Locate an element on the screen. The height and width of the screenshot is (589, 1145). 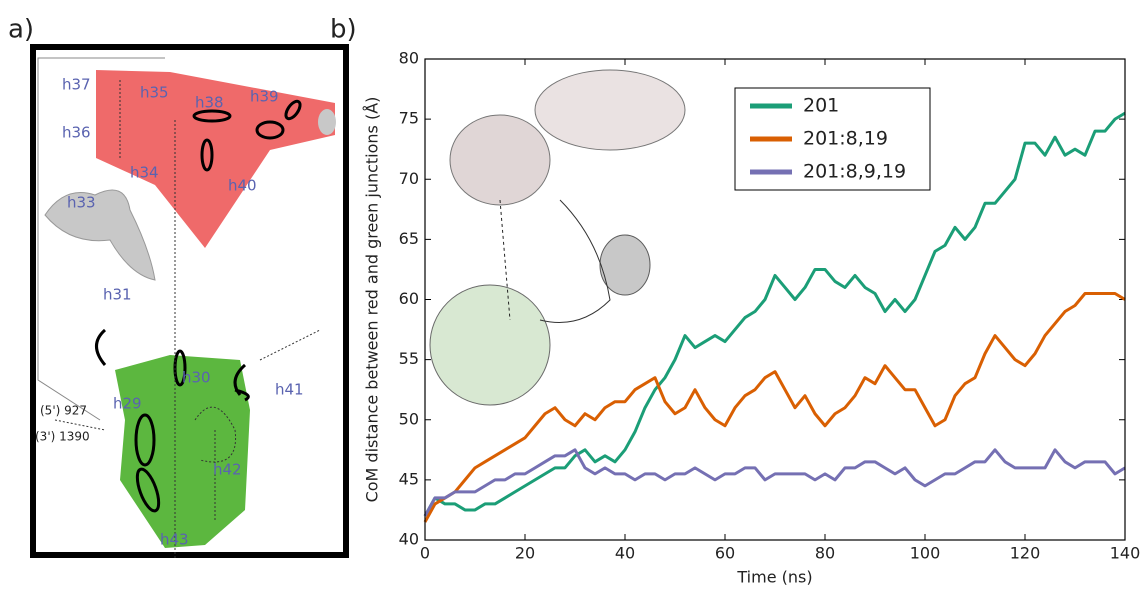
y-tick-label: 60 is located at coordinates (409, 298).